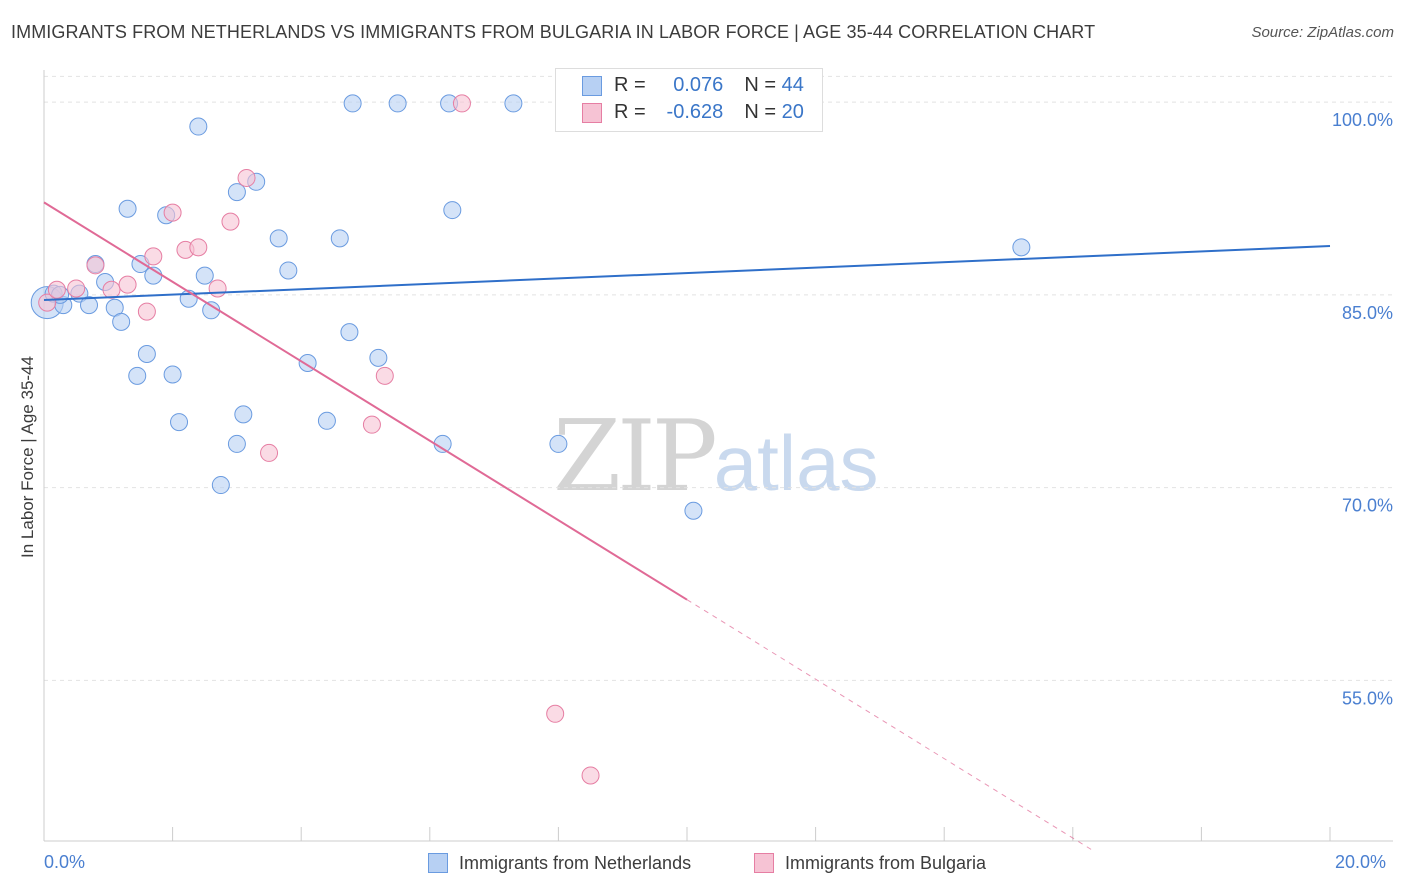 This screenshot has width=1406, height=892. I want to click on legend-r-value: 0.076, so click(698, 85).